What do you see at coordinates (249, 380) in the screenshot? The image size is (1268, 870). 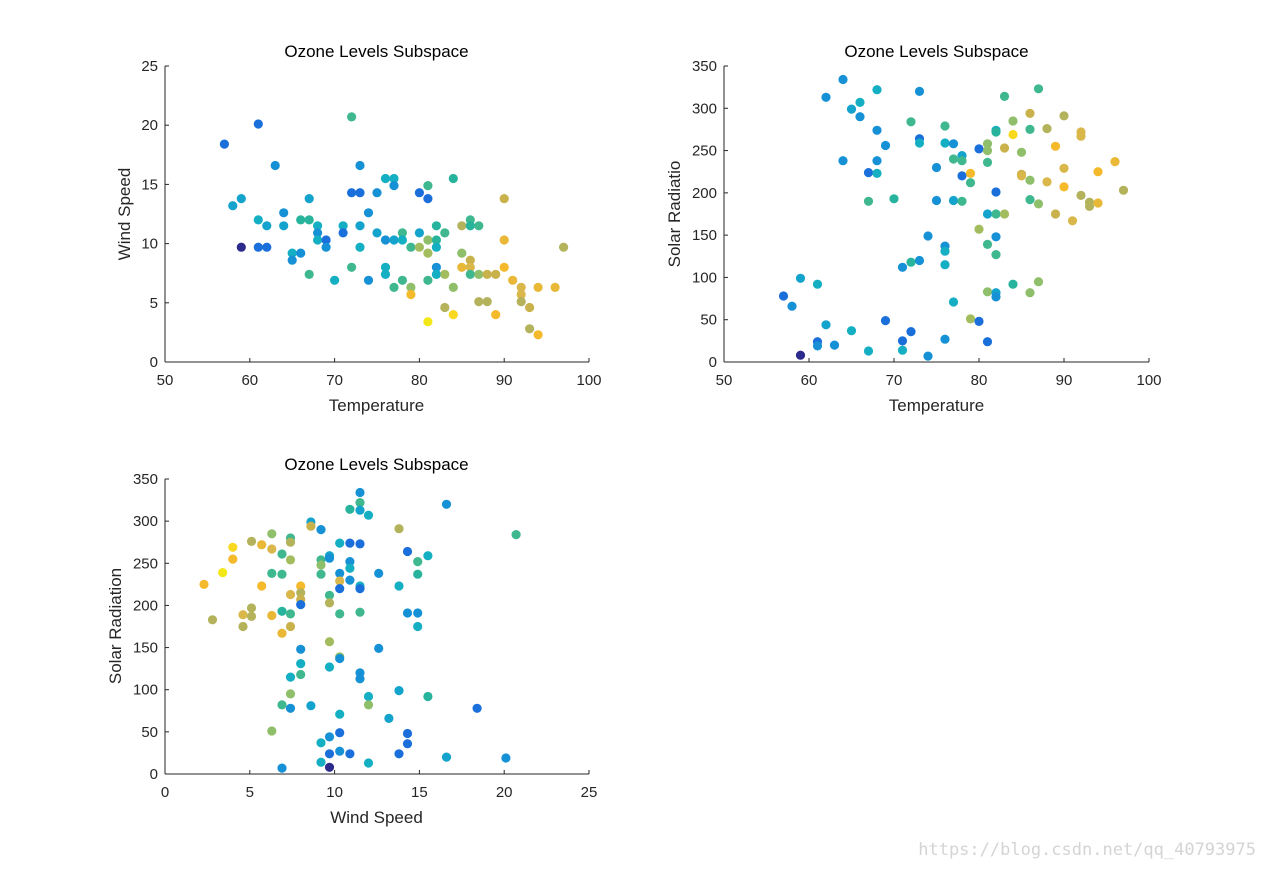 I see `x-tick-label: 60` at bounding box center [249, 380].